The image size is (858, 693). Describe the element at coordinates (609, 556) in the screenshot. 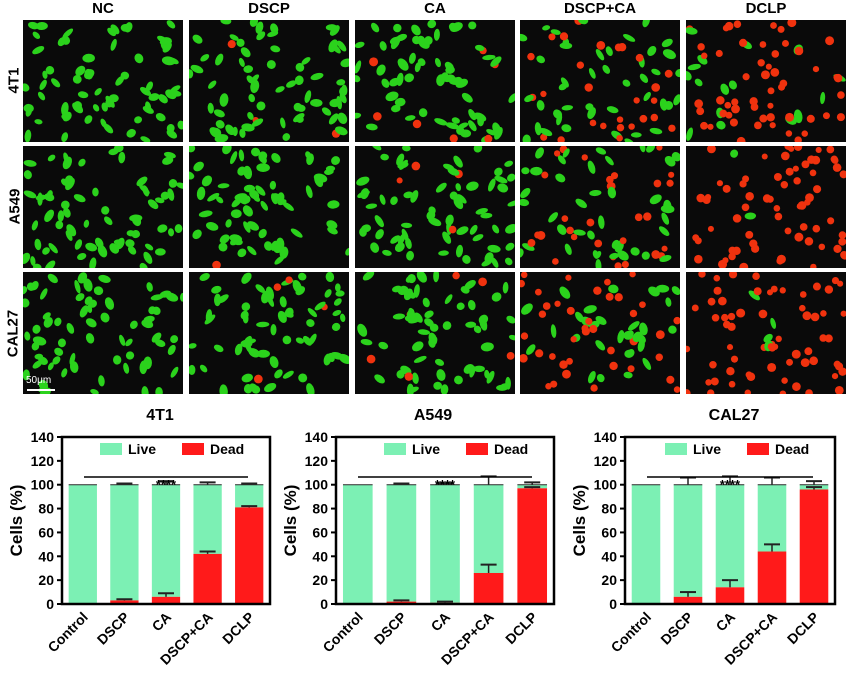

I see `y-tick-label: 40` at that location.